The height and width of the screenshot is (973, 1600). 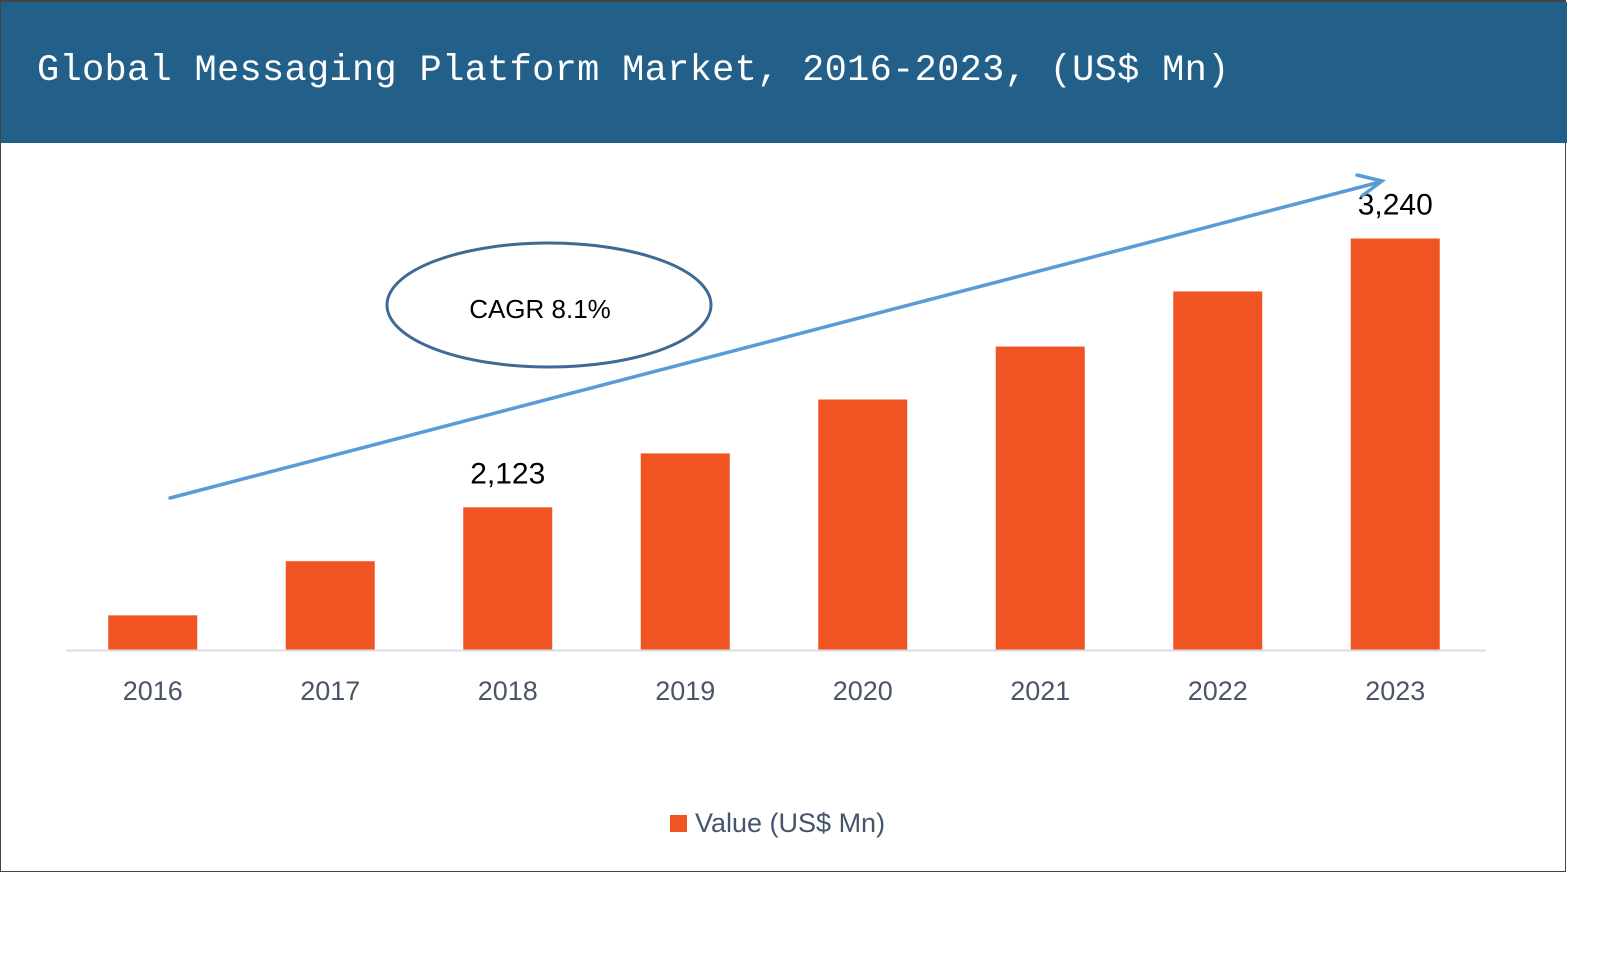 What do you see at coordinates (1395, 444) in the screenshot?
I see `bar-2023` at bounding box center [1395, 444].